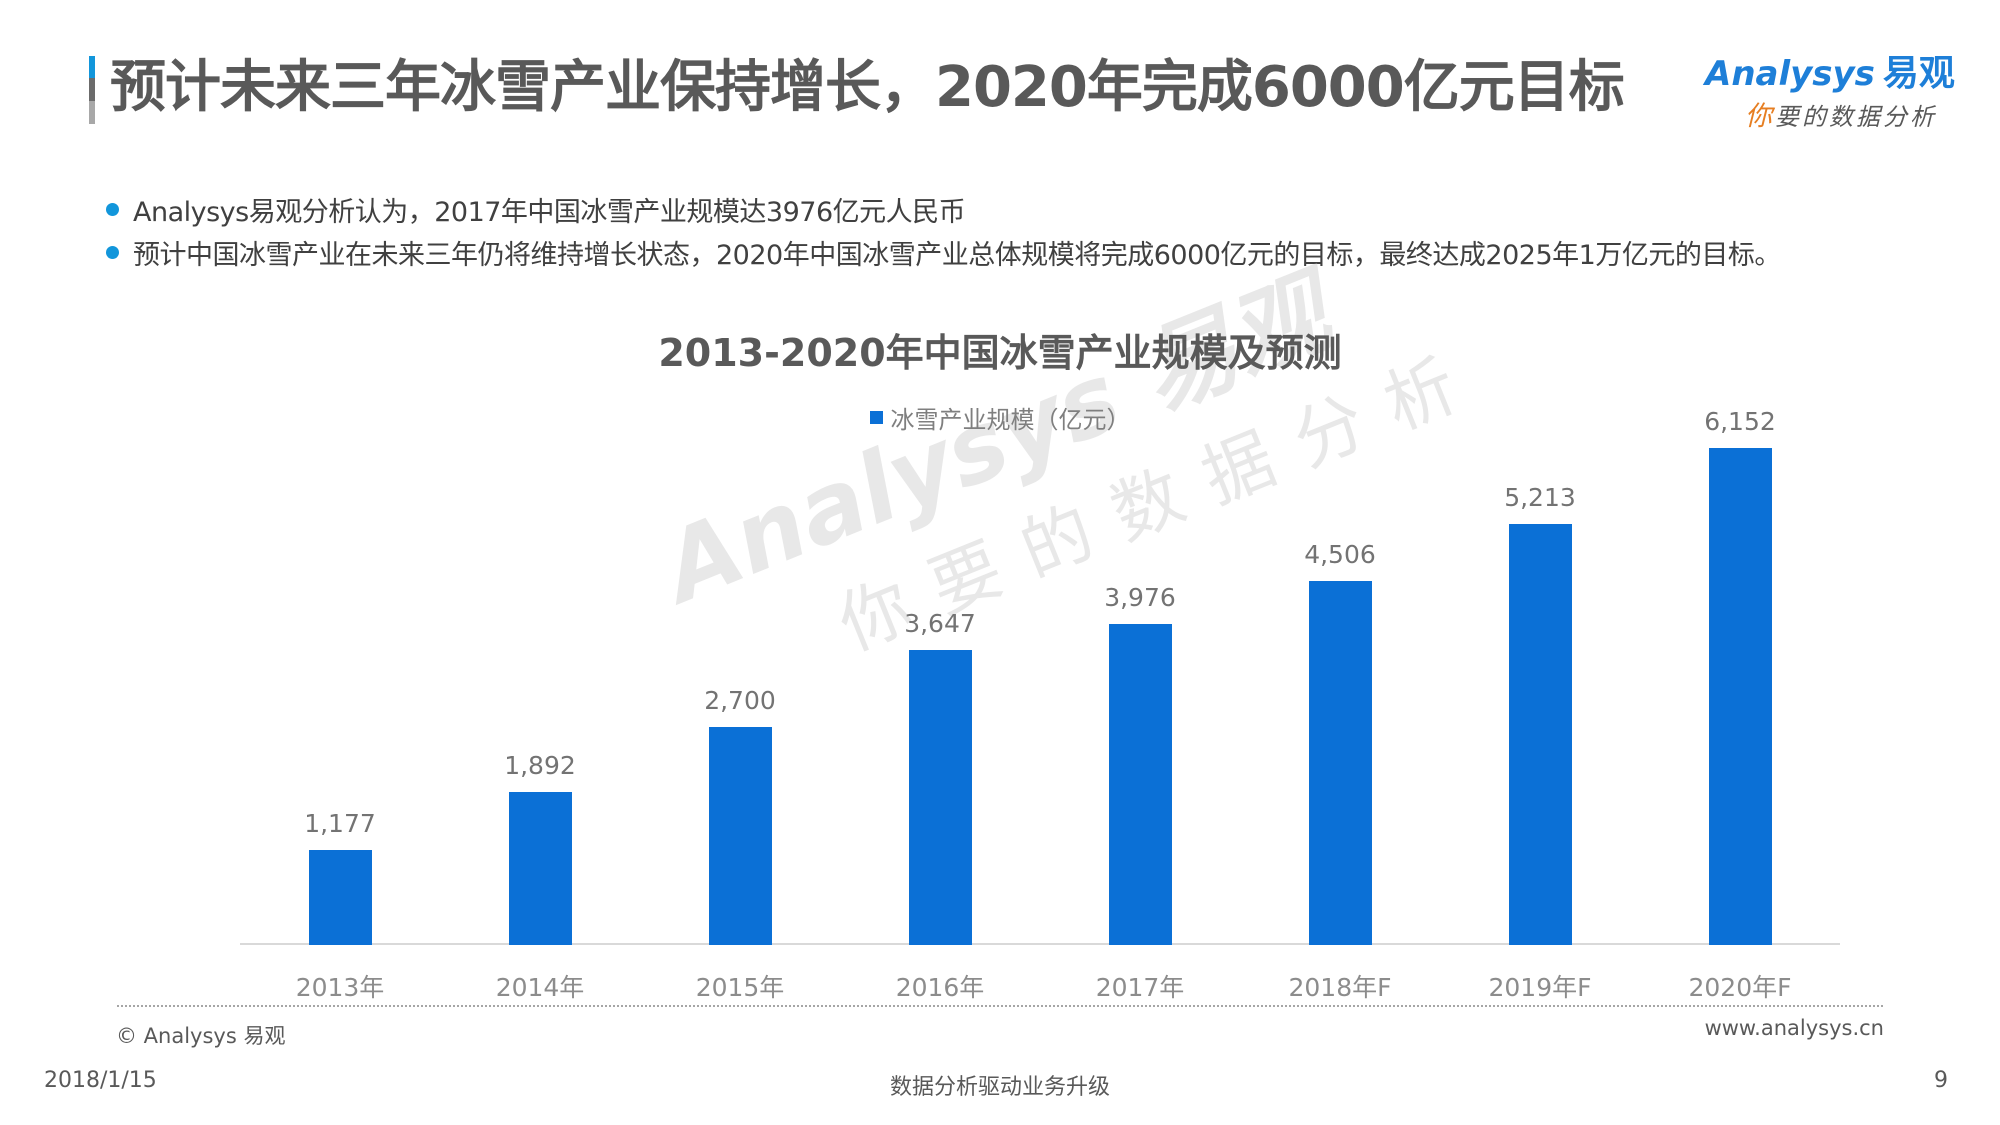 Image resolution: width=2000 pixels, height=1125 pixels. What do you see at coordinates (1010, 420) in the screenshot?
I see `legend-label: 冰雪产业规模（亿元）` at bounding box center [1010, 420].